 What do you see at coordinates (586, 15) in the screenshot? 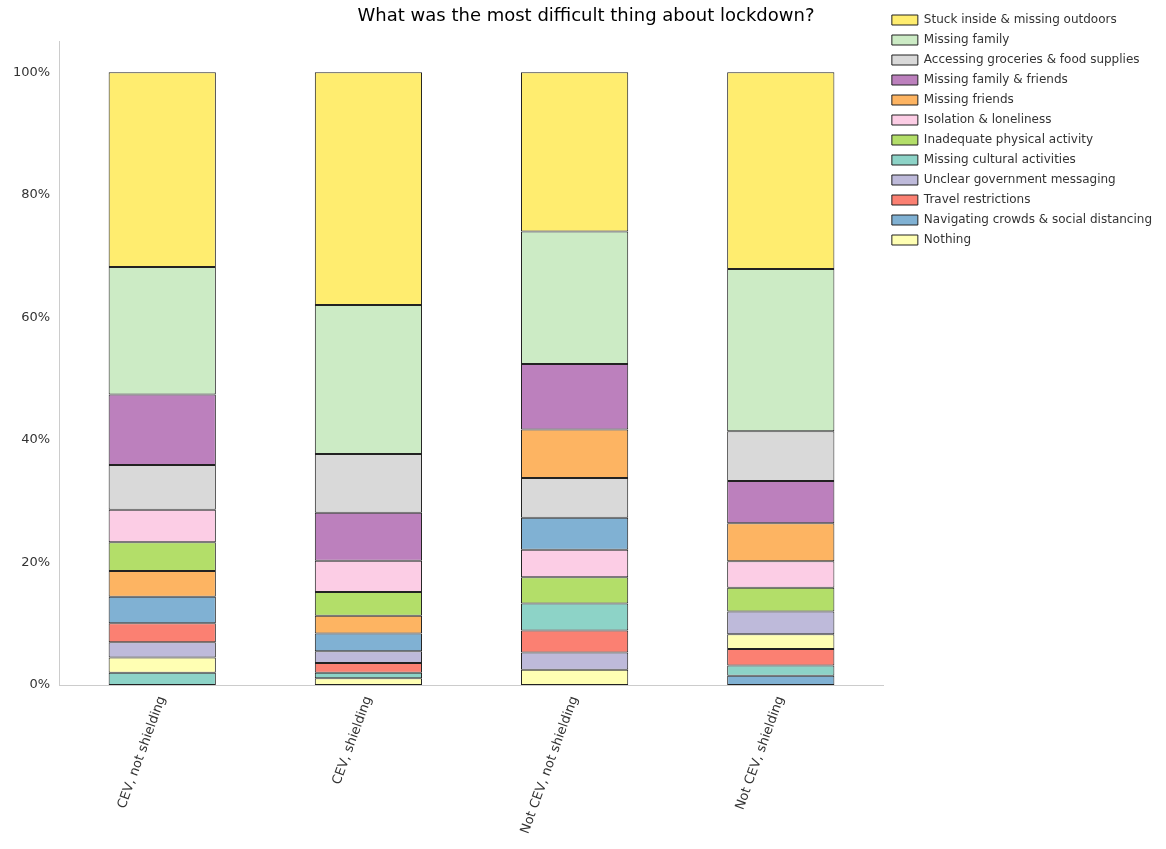
I see `chart-title: What was the most difficult thing about lockdown?` at bounding box center [586, 15].